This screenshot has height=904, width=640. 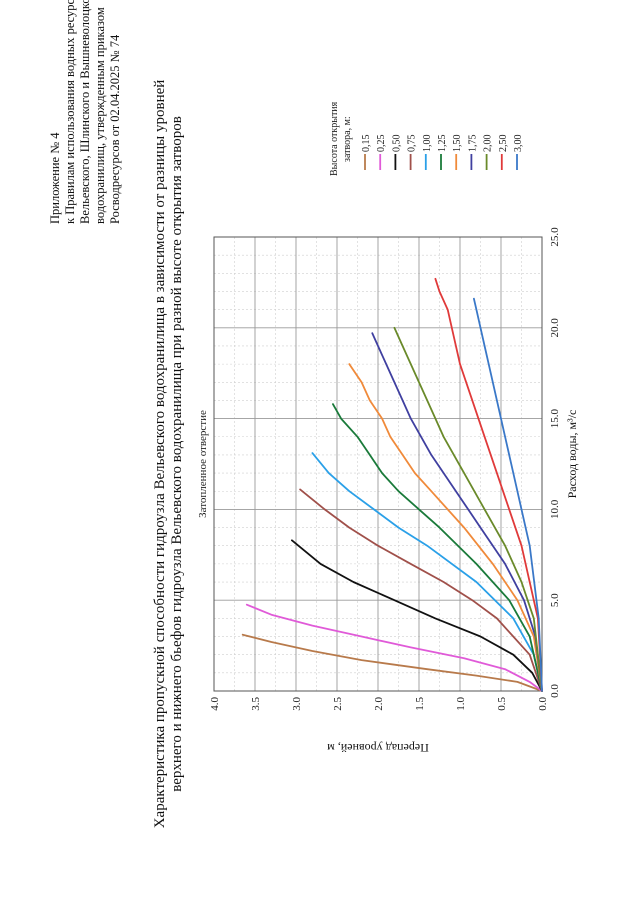 What do you see at coordinates (442, 144) in the screenshot?
I see `legend-label: 1,25` at bounding box center [442, 144].